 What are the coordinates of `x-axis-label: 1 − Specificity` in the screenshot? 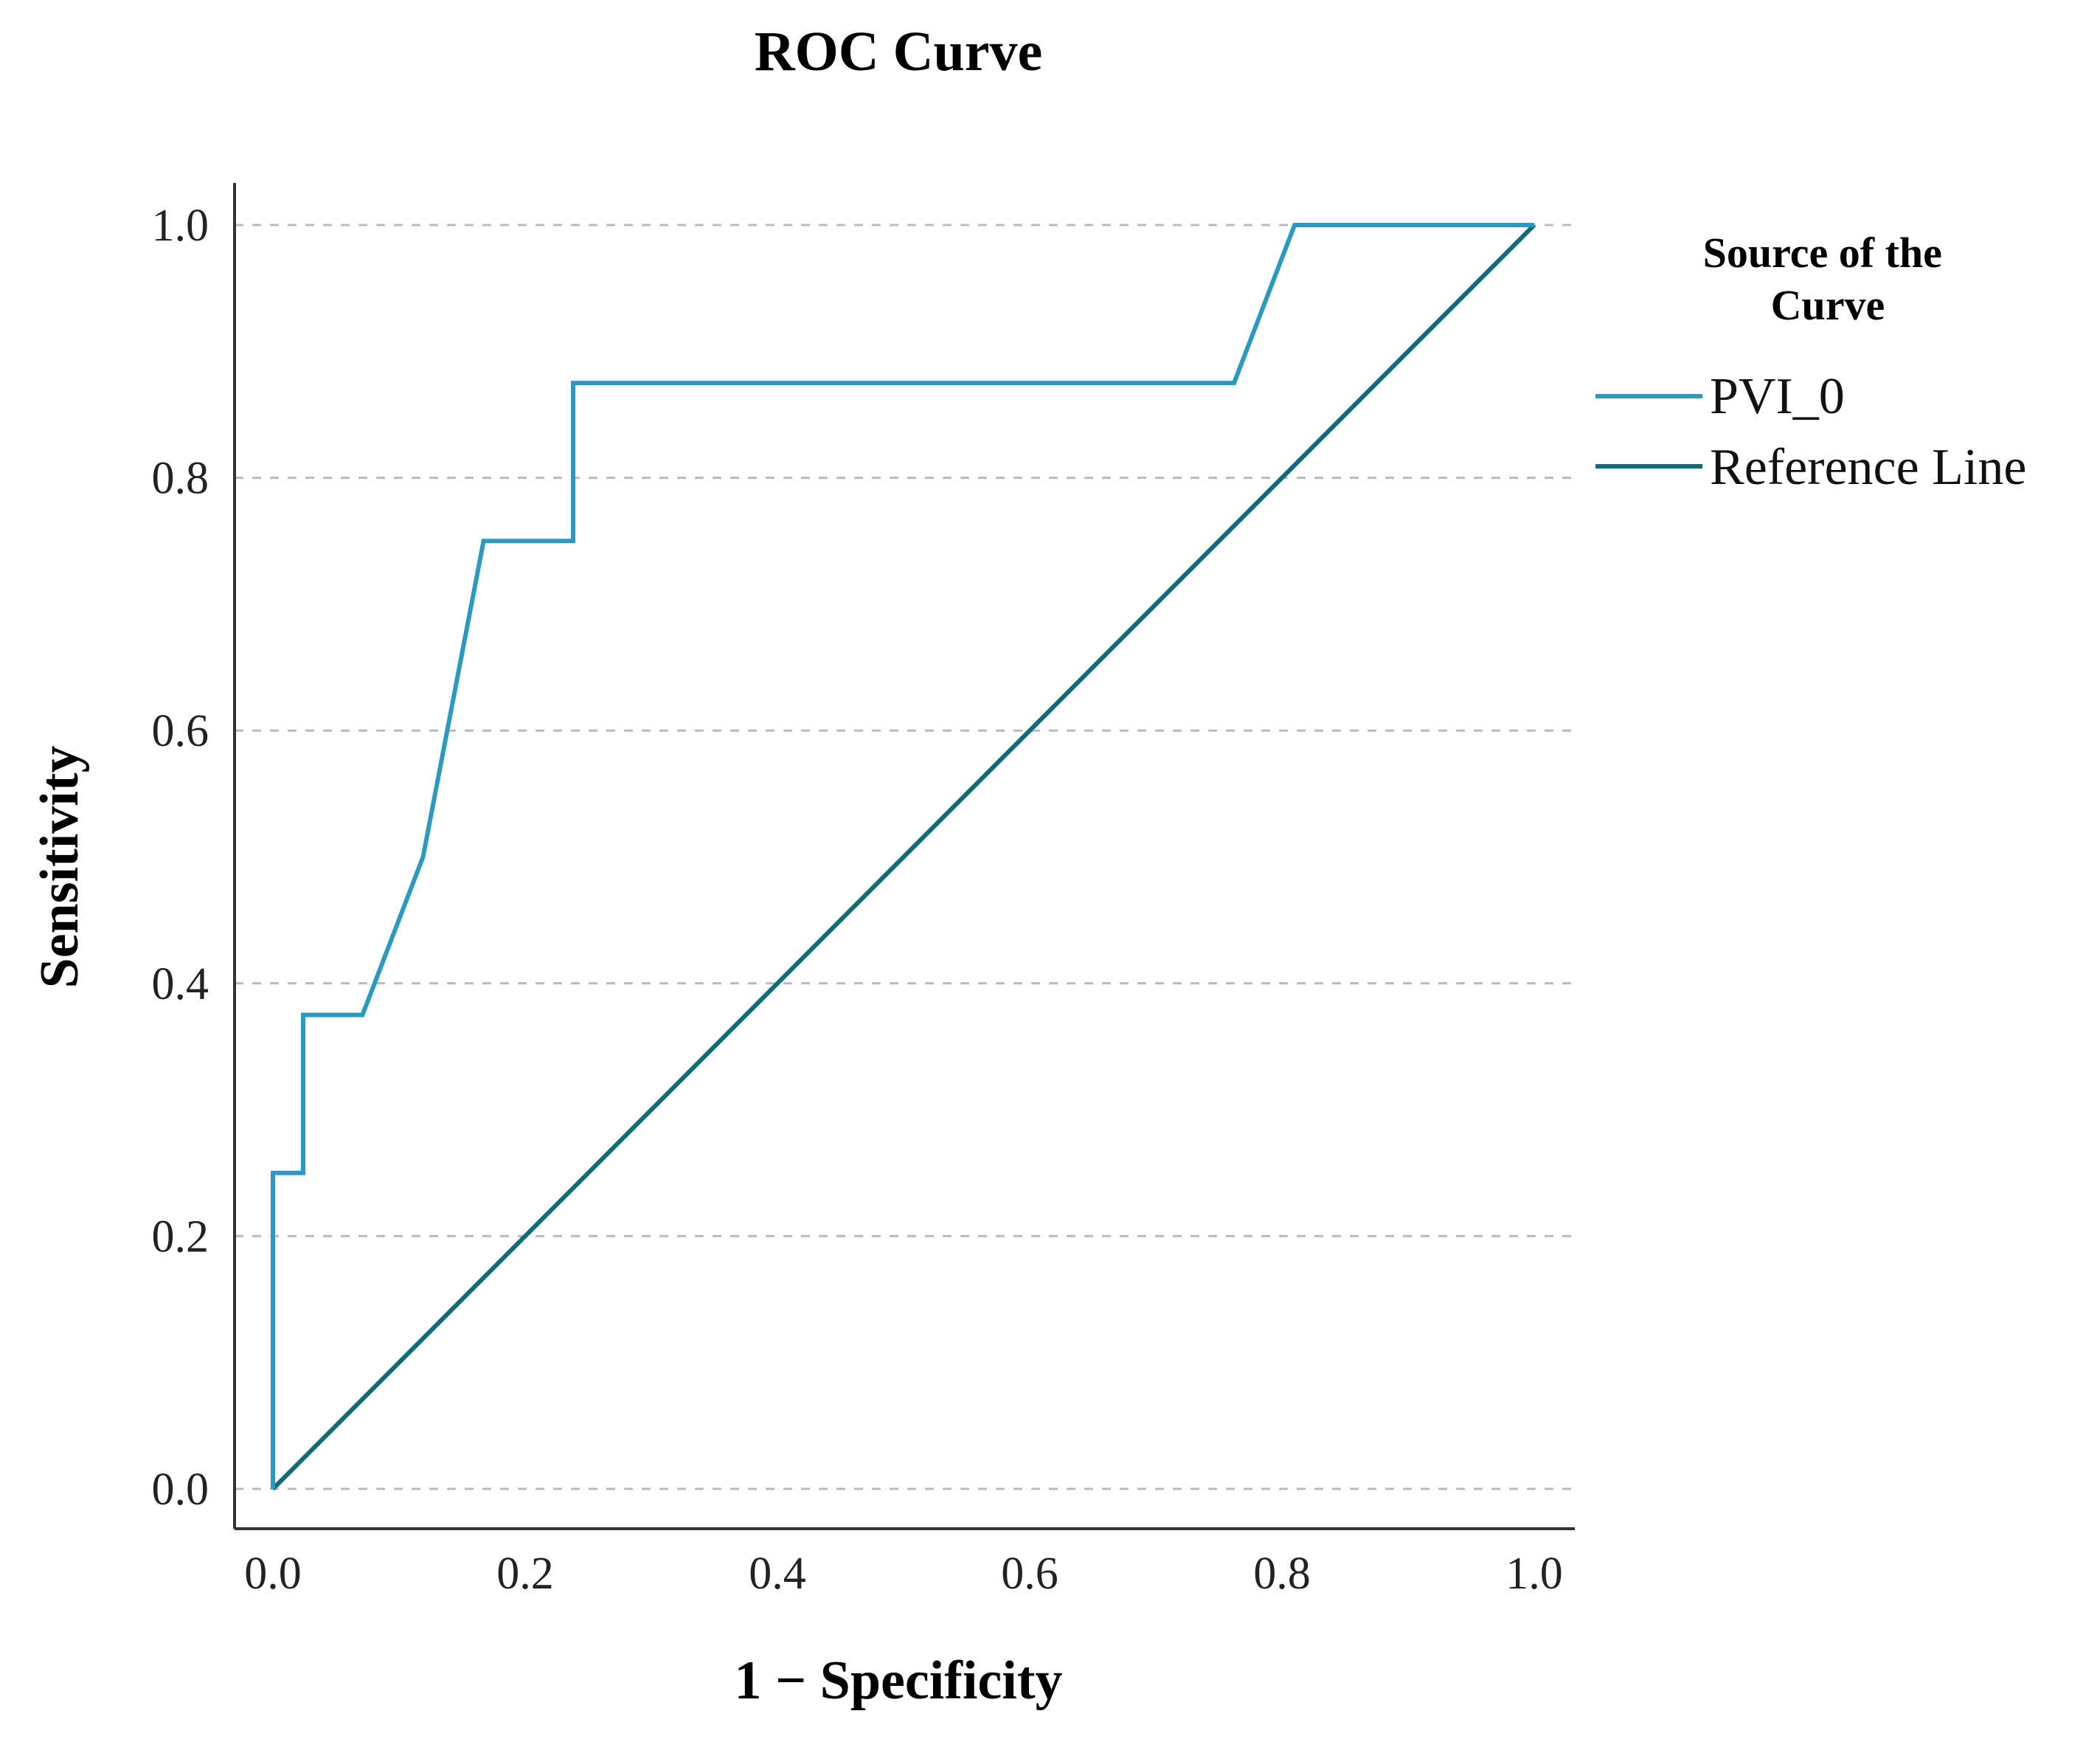 It's located at (899, 1680).